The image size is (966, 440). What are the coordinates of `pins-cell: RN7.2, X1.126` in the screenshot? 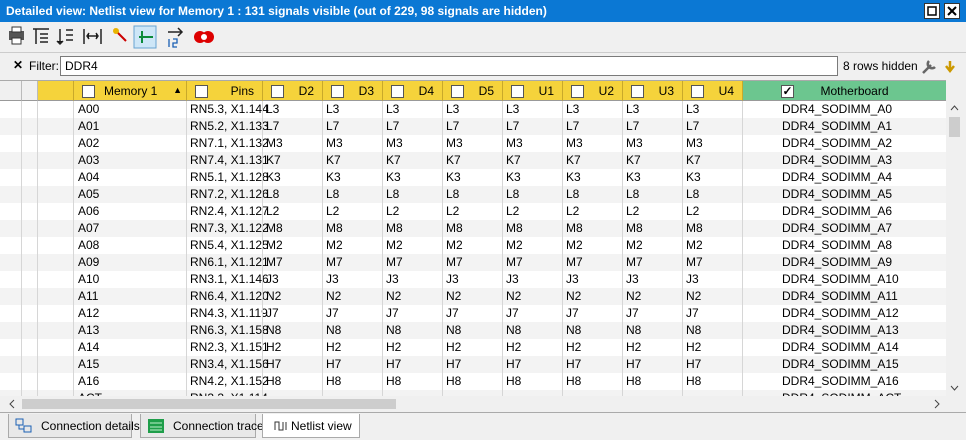 It's located at (229, 194).